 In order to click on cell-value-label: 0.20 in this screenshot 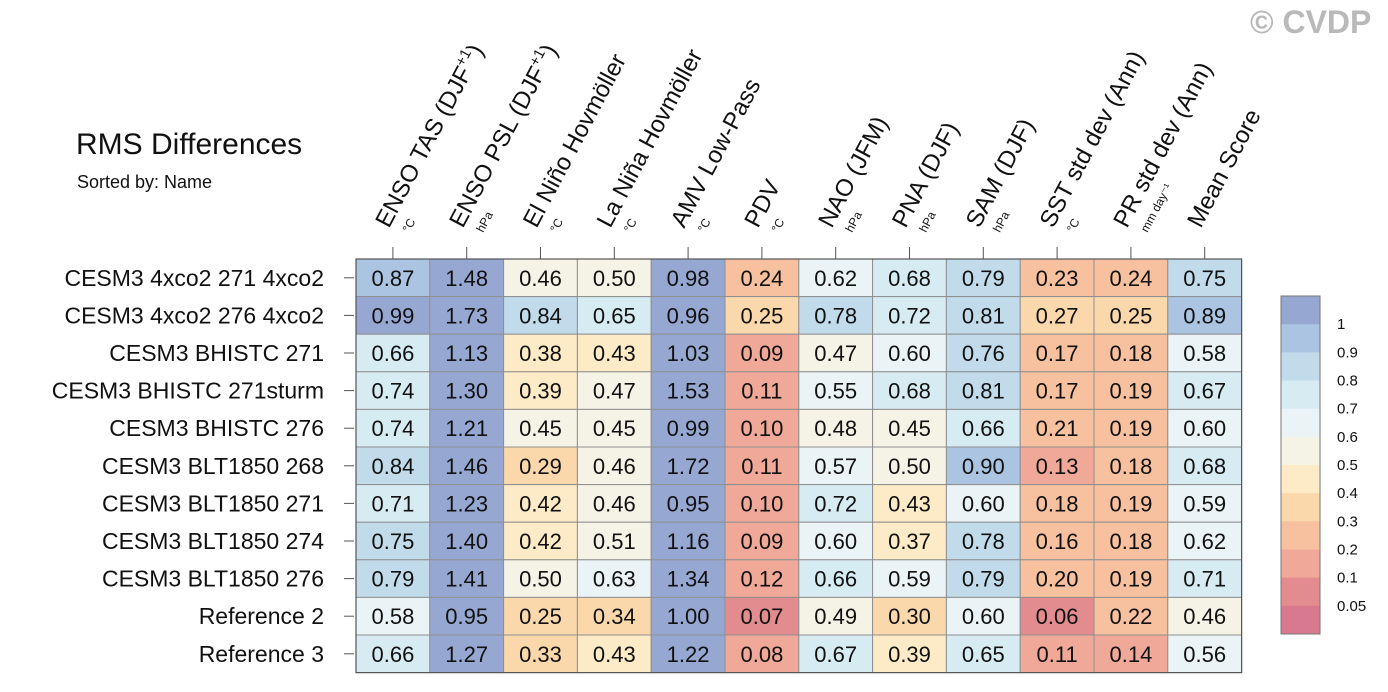, I will do `click(1057, 579)`.